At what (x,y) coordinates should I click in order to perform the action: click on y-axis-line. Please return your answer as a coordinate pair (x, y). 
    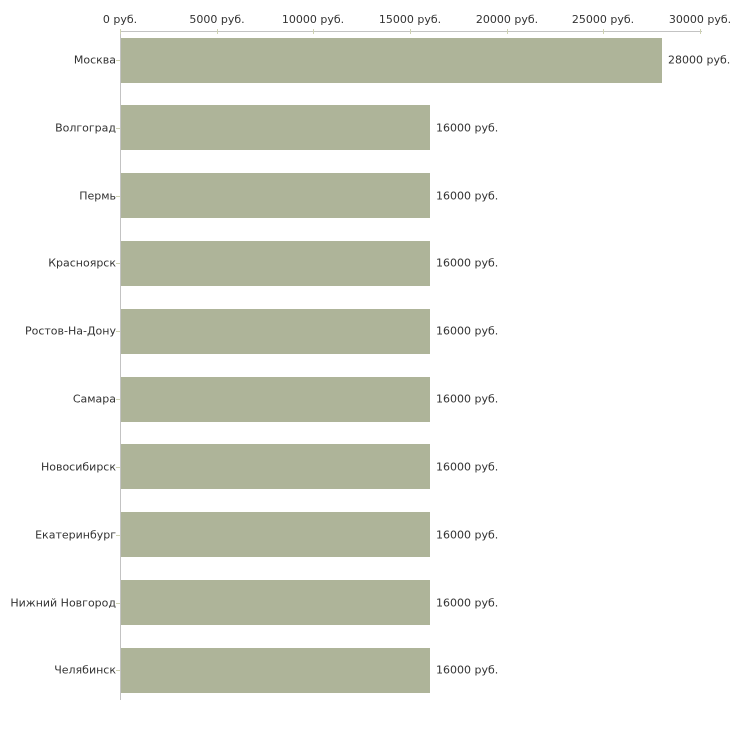
    Looking at the image, I should click on (120, 365).